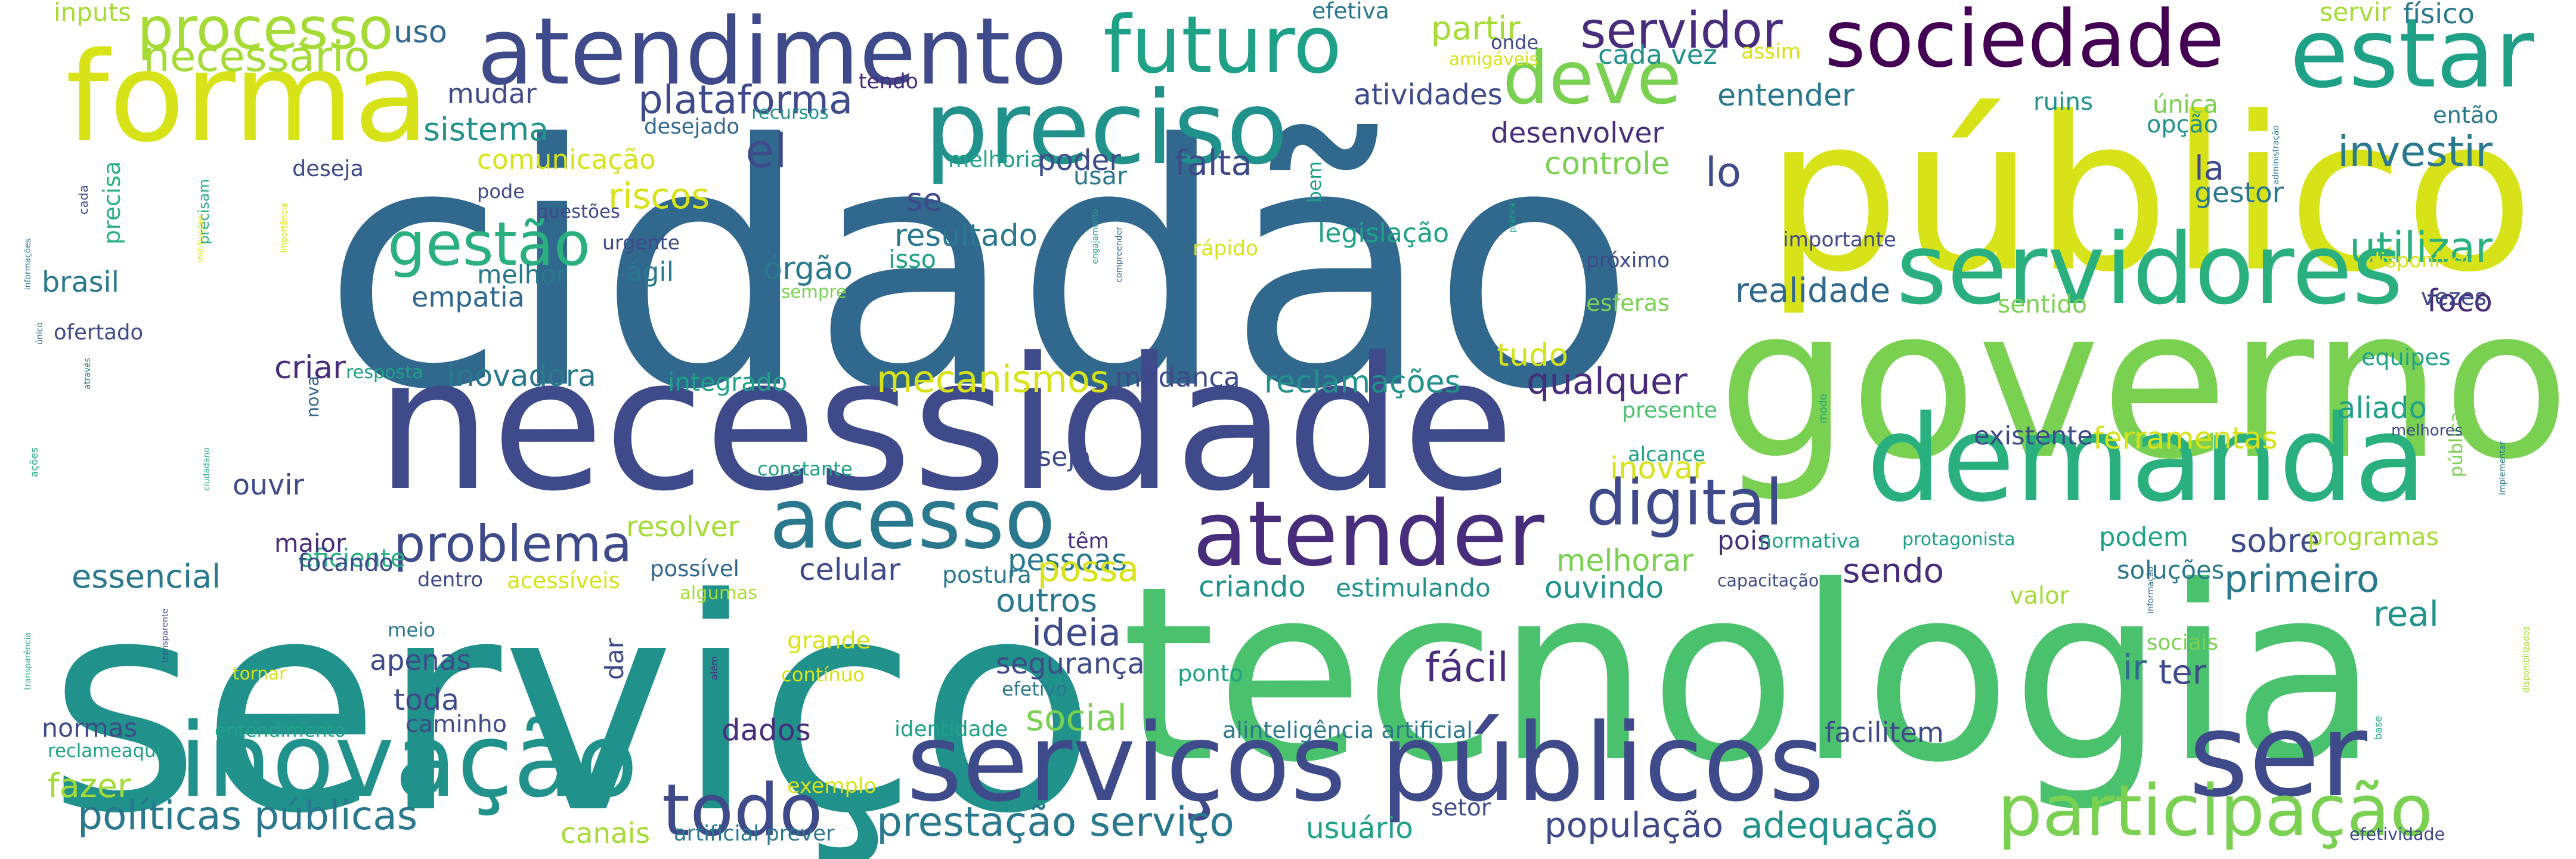 This screenshot has height=859, width=2576. I want to click on word-vezes: vezes, so click(2454, 297).